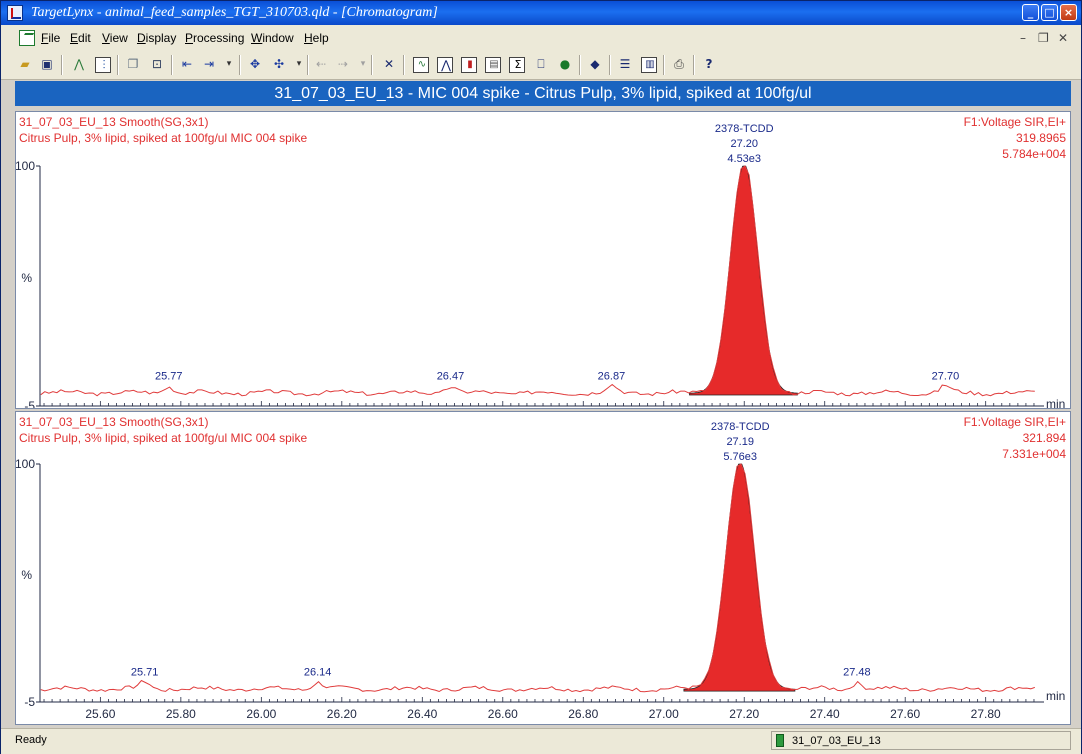 Image resolution: width=1082 pixels, height=754 pixels. I want to click on peak-area-label: 4.53e3, so click(744, 159).